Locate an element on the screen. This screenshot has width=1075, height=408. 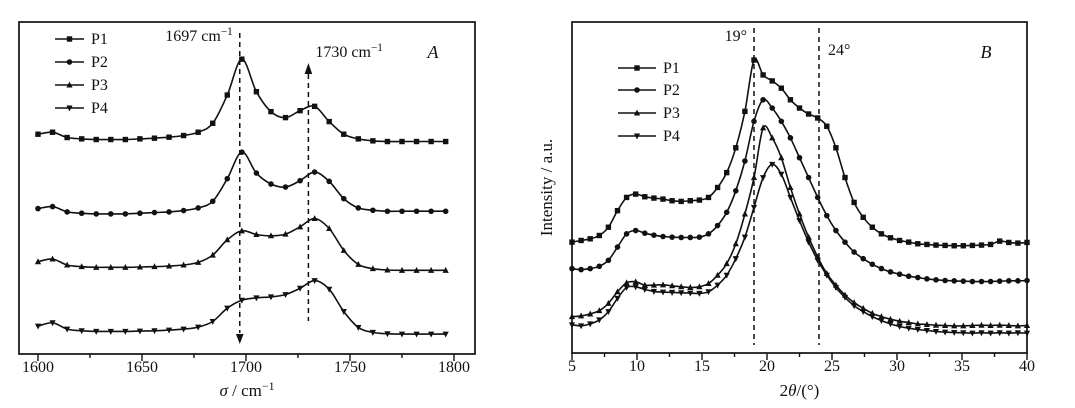
annotation-label: 1730 cm−1 is located at coordinates (348, 51).